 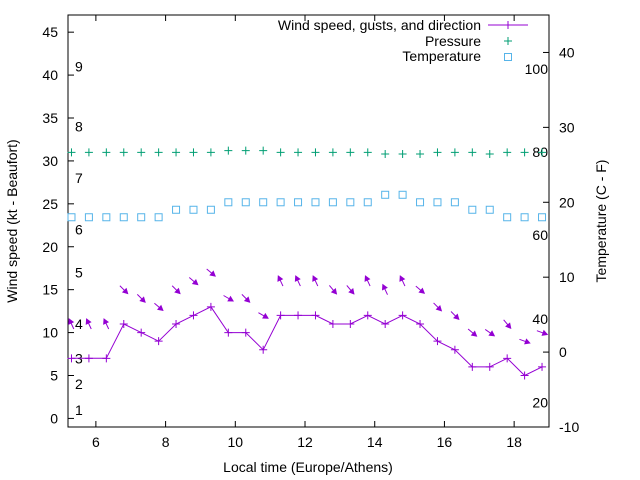 What do you see at coordinates (79, 178) in the screenshot?
I see `beaufort-label: 7` at bounding box center [79, 178].